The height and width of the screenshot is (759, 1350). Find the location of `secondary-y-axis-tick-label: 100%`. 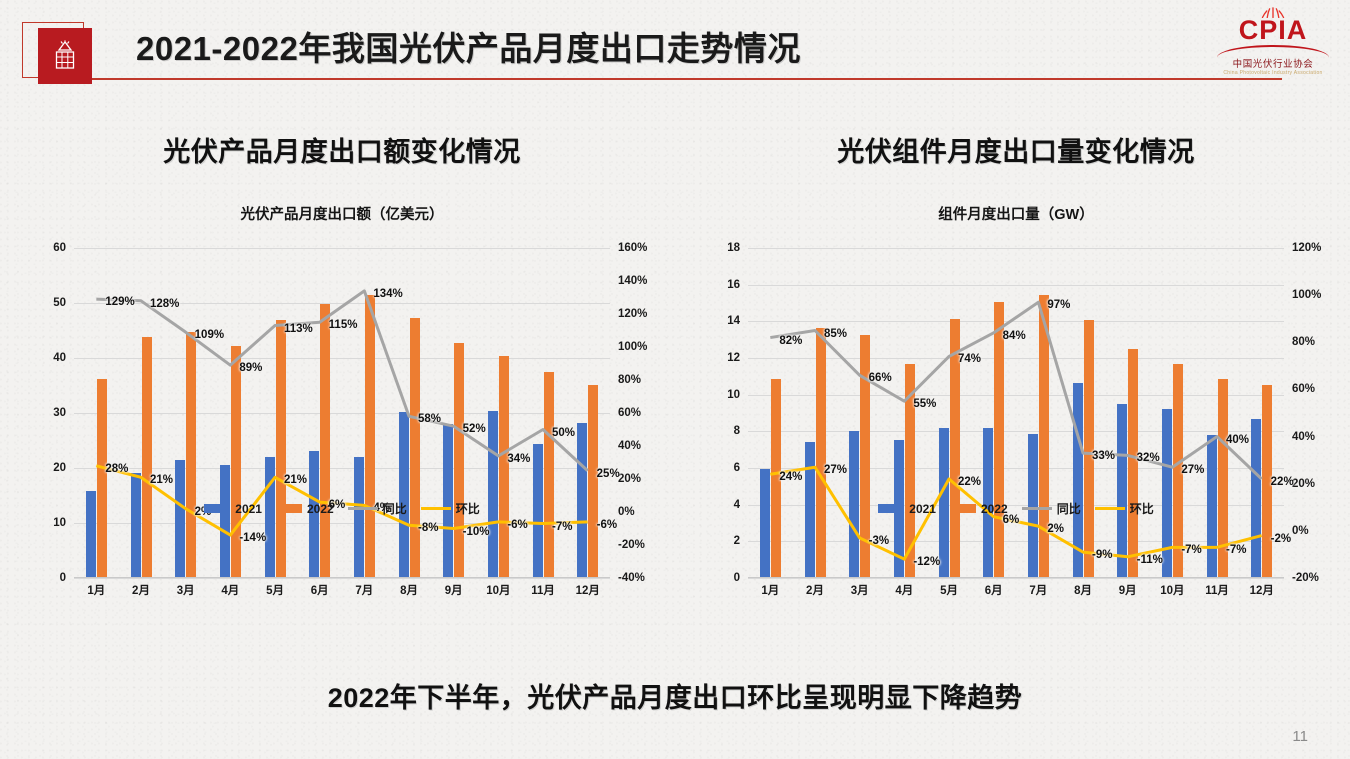

secondary-y-axis-tick-label: 100% is located at coordinates (633, 347).